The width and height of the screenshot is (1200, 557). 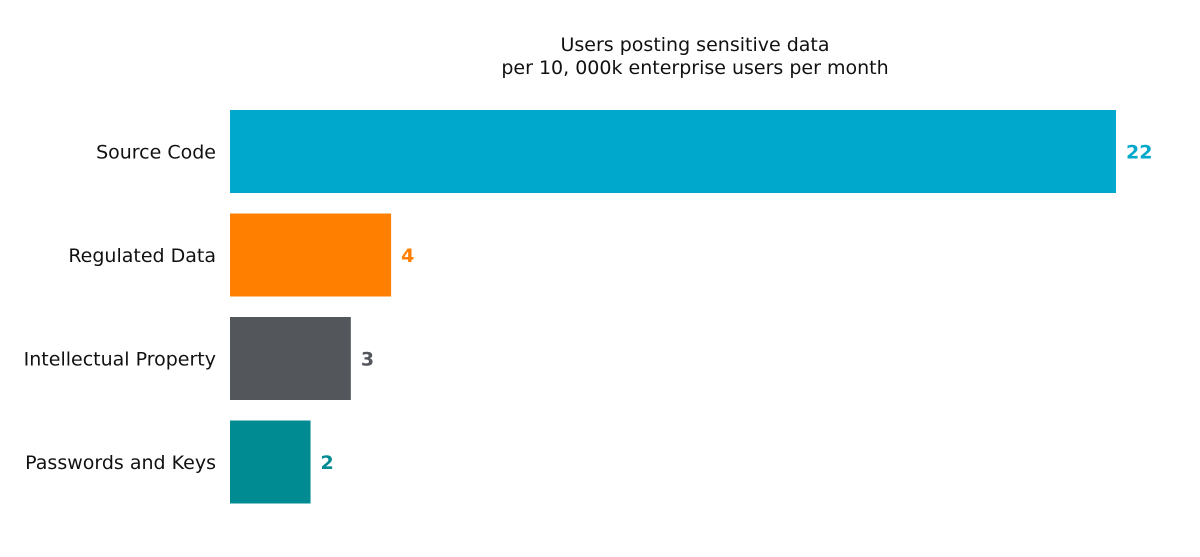 What do you see at coordinates (673, 151) in the screenshot?
I see `bar-source-code` at bounding box center [673, 151].